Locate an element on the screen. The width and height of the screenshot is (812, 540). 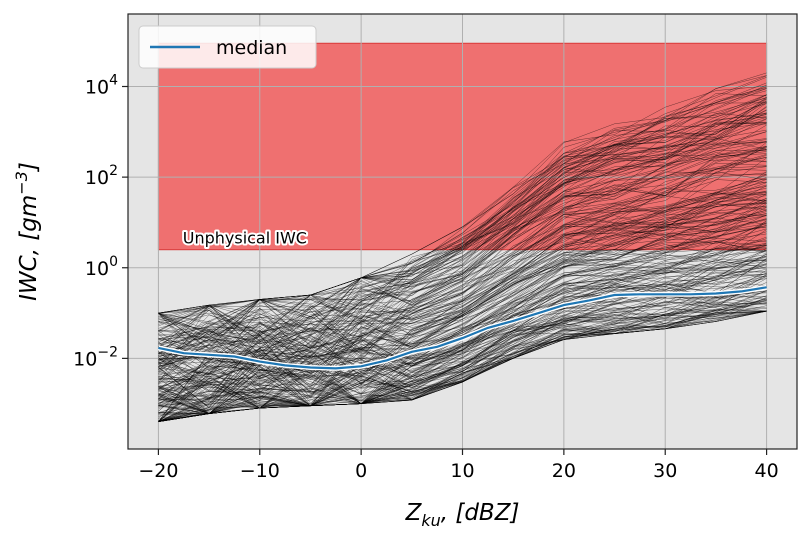
x-tick-label: 30 is located at coordinates (665, 471).